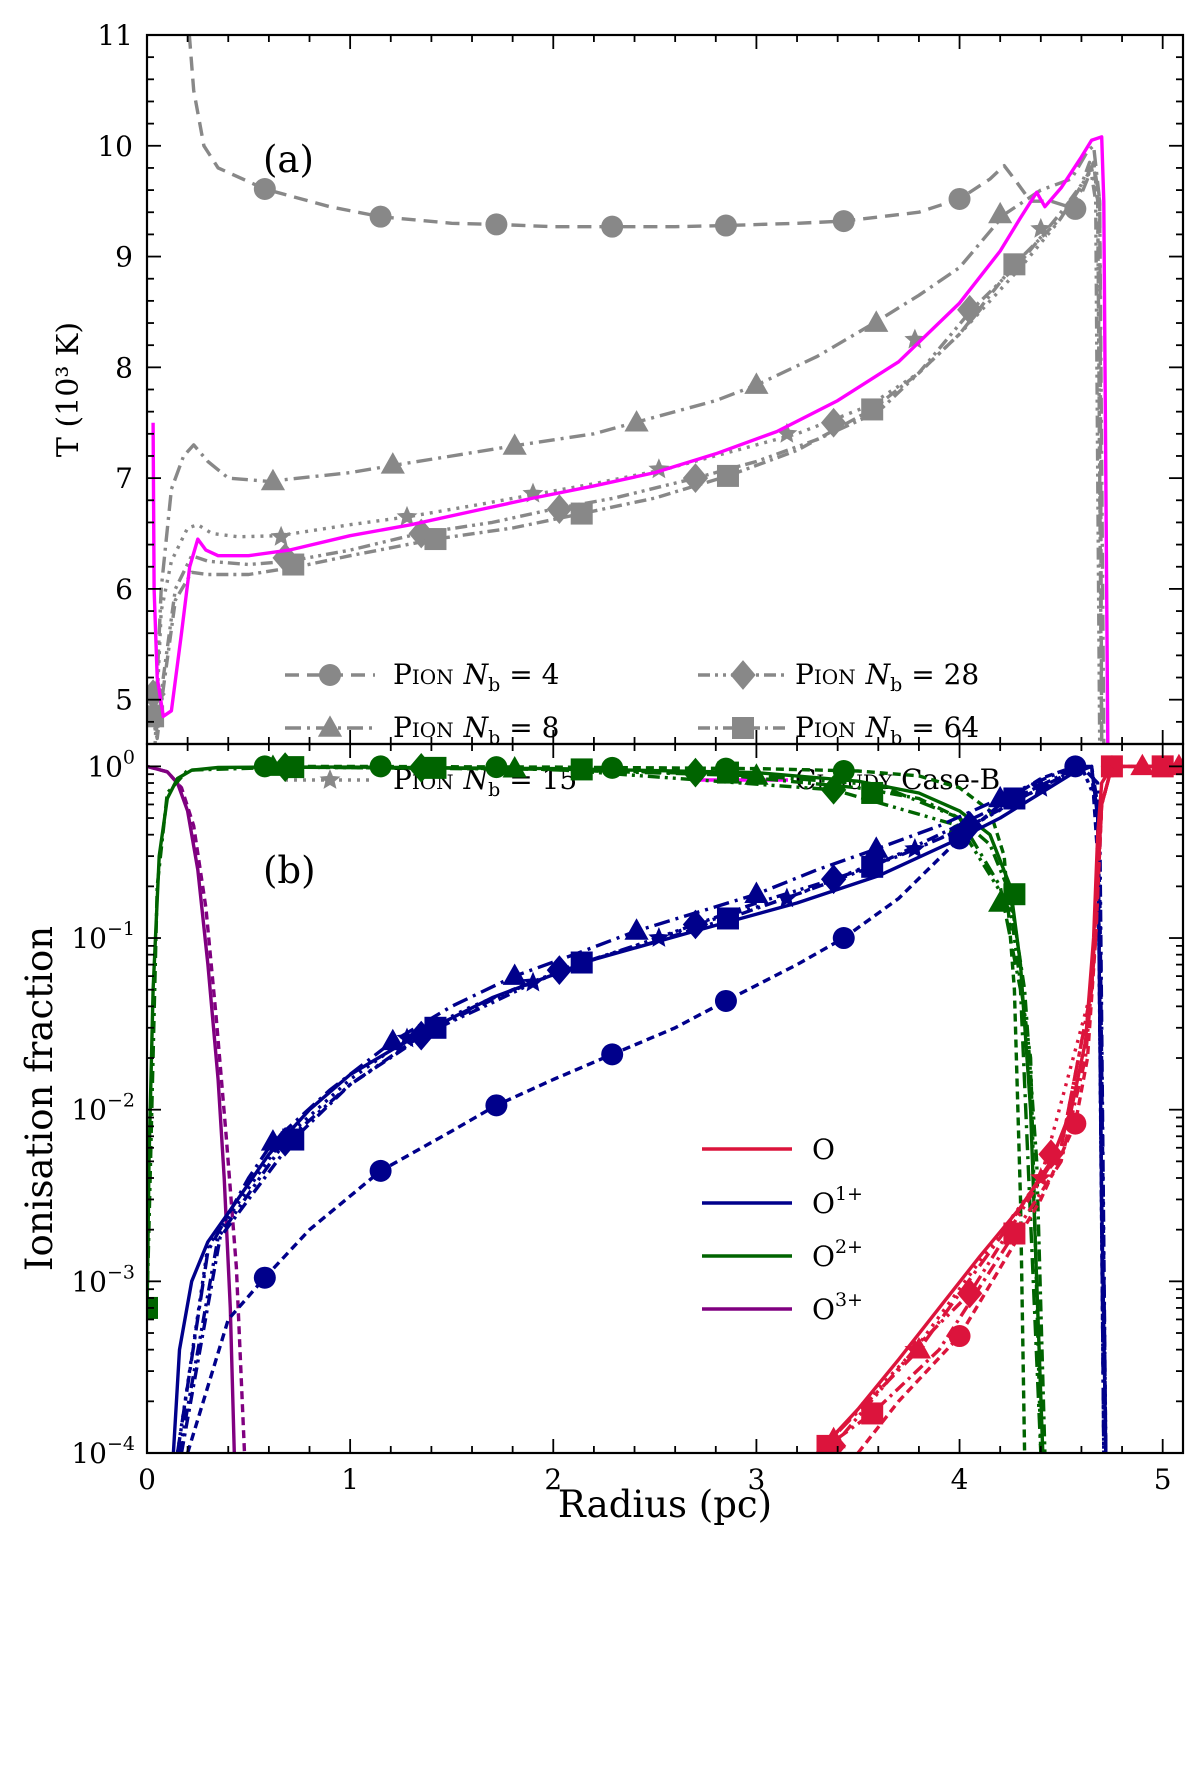 Image resolution: width=1200 pixels, height=1779 pixels. Describe the element at coordinates (837, 1307) in the screenshot. I see `legend-label: O3+` at that location.